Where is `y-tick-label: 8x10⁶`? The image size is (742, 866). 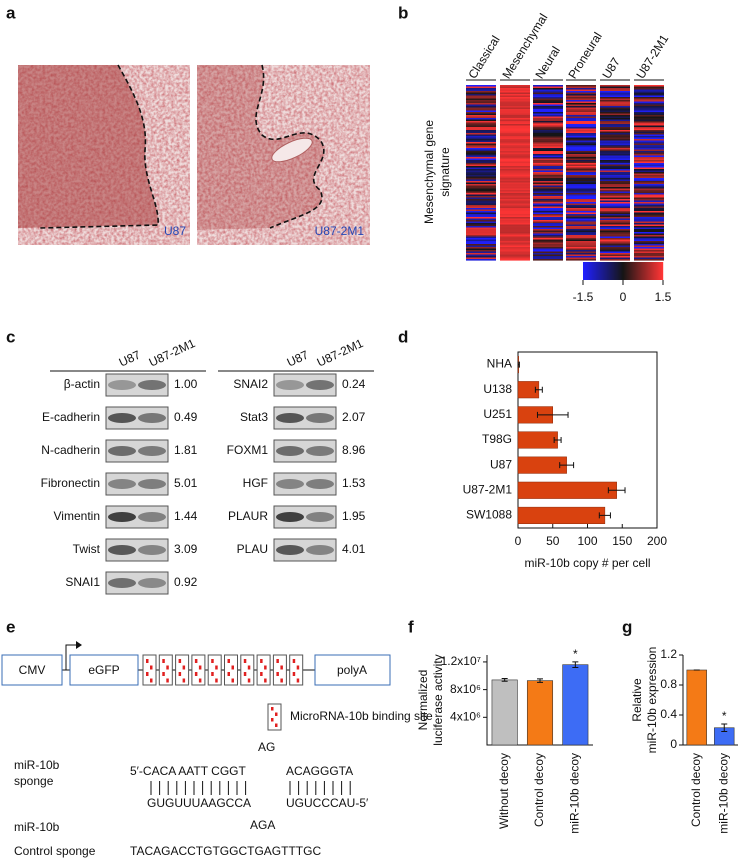
y-tick-label: 8x10⁶ is located at coordinates (465, 689).